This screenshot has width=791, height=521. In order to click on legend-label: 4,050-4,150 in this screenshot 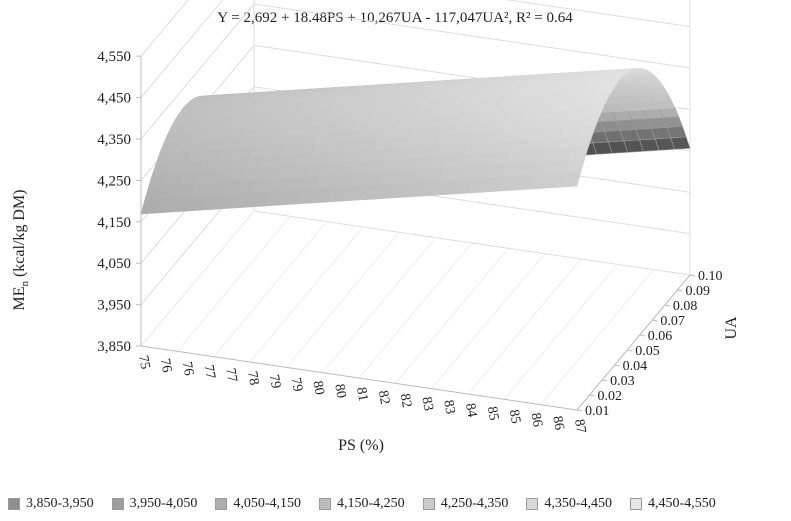, I will do `click(267, 503)`.